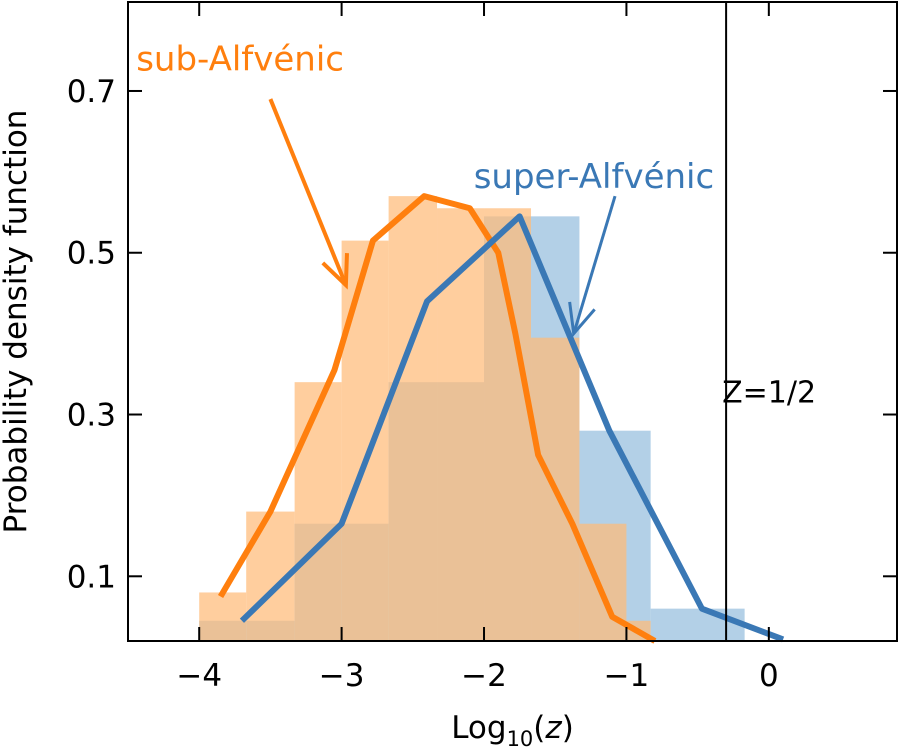  What do you see at coordinates (594, 177) in the screenshot?
I see `super-alfvenic-label: super-Alfvénic` at bounding box center [594, 177].